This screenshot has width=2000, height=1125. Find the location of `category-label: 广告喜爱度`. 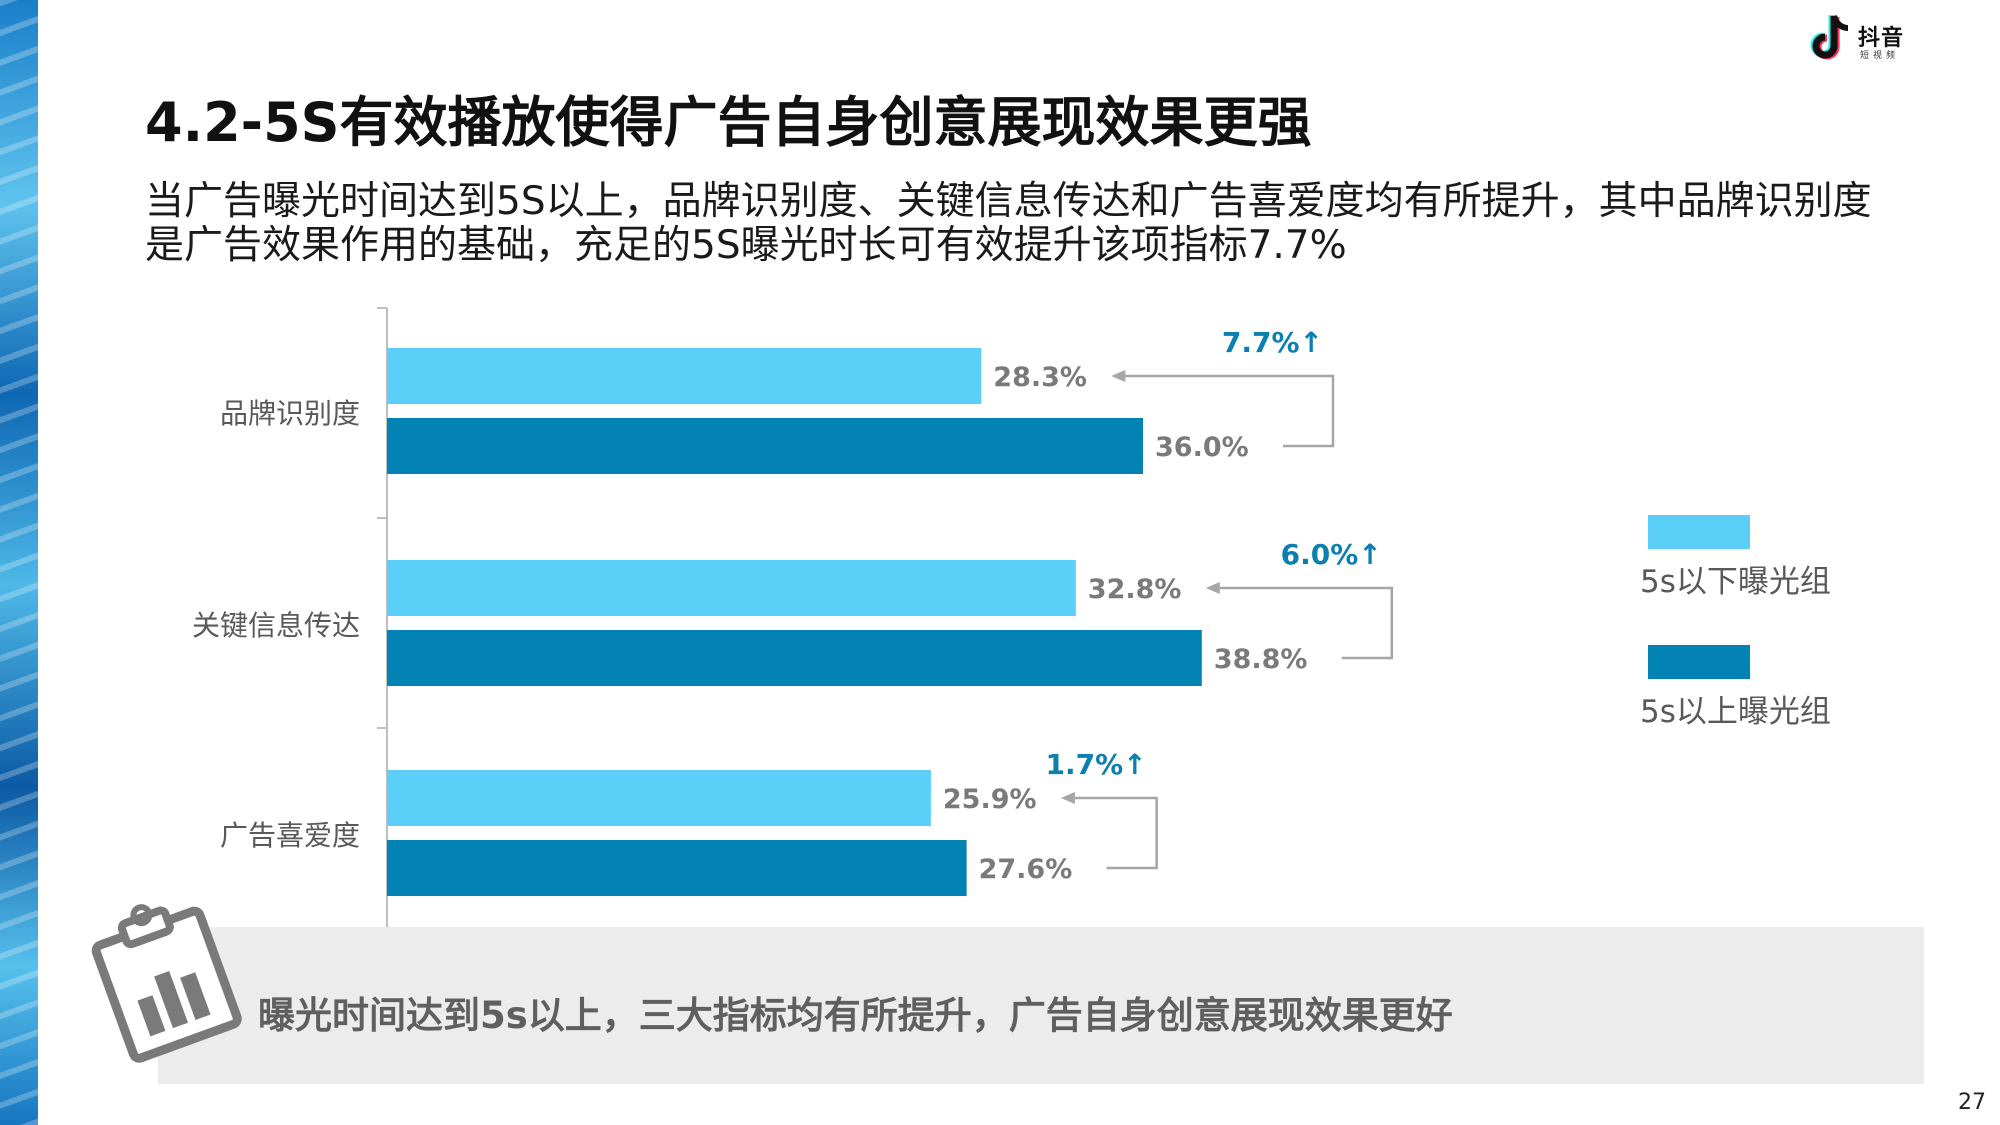

category-label: 广告喜爱度 is located at coordinates (290, 835).